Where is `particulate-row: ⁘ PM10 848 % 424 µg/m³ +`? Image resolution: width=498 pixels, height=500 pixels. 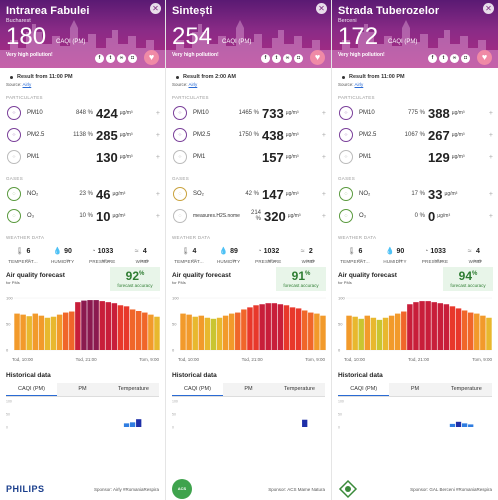
particulate-row: ⁘ PM10 848 % 424 µg/m³ + is located at coordinates (82, 113).